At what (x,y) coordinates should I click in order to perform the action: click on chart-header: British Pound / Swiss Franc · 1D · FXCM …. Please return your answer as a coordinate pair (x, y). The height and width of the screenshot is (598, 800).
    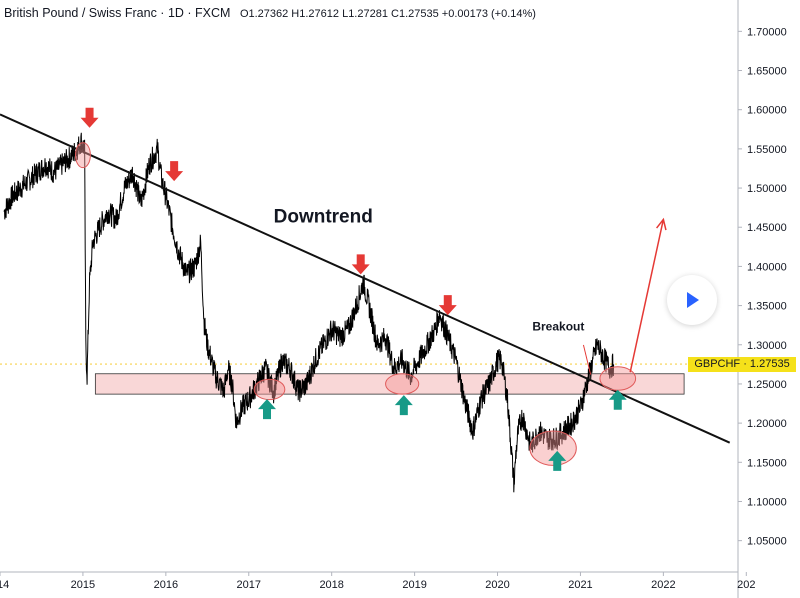
    Looking at the image, I should click on (270, 13).